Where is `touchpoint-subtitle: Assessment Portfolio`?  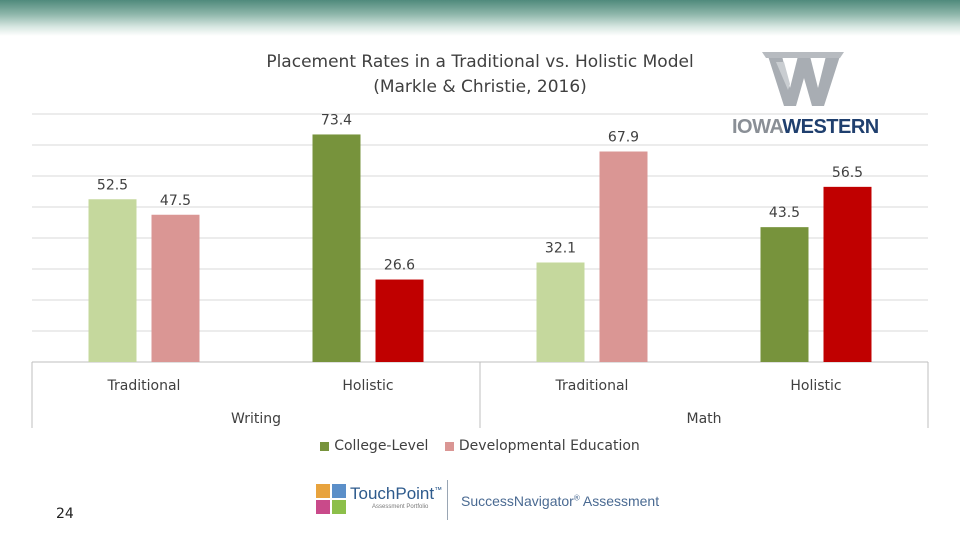 touchpoint-subtitle: Assessment Portfolio is located at coordinates (400, 507).